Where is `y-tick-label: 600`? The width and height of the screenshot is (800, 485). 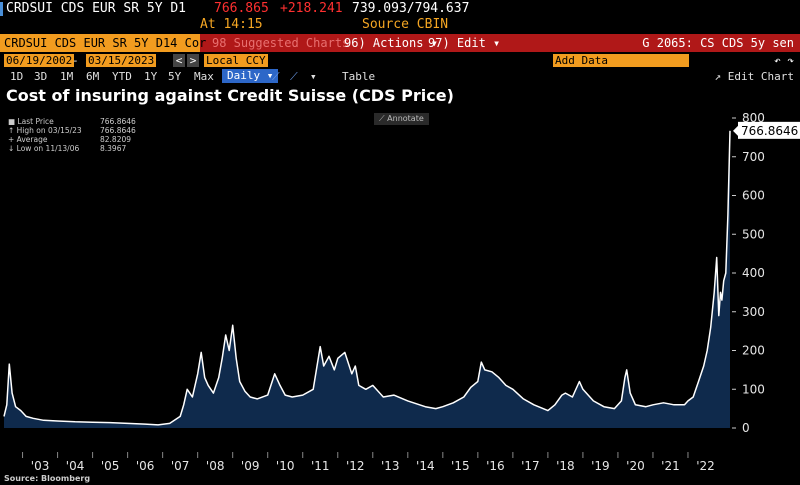 y-tick-label: 600 is located at coordinates (753, 196).